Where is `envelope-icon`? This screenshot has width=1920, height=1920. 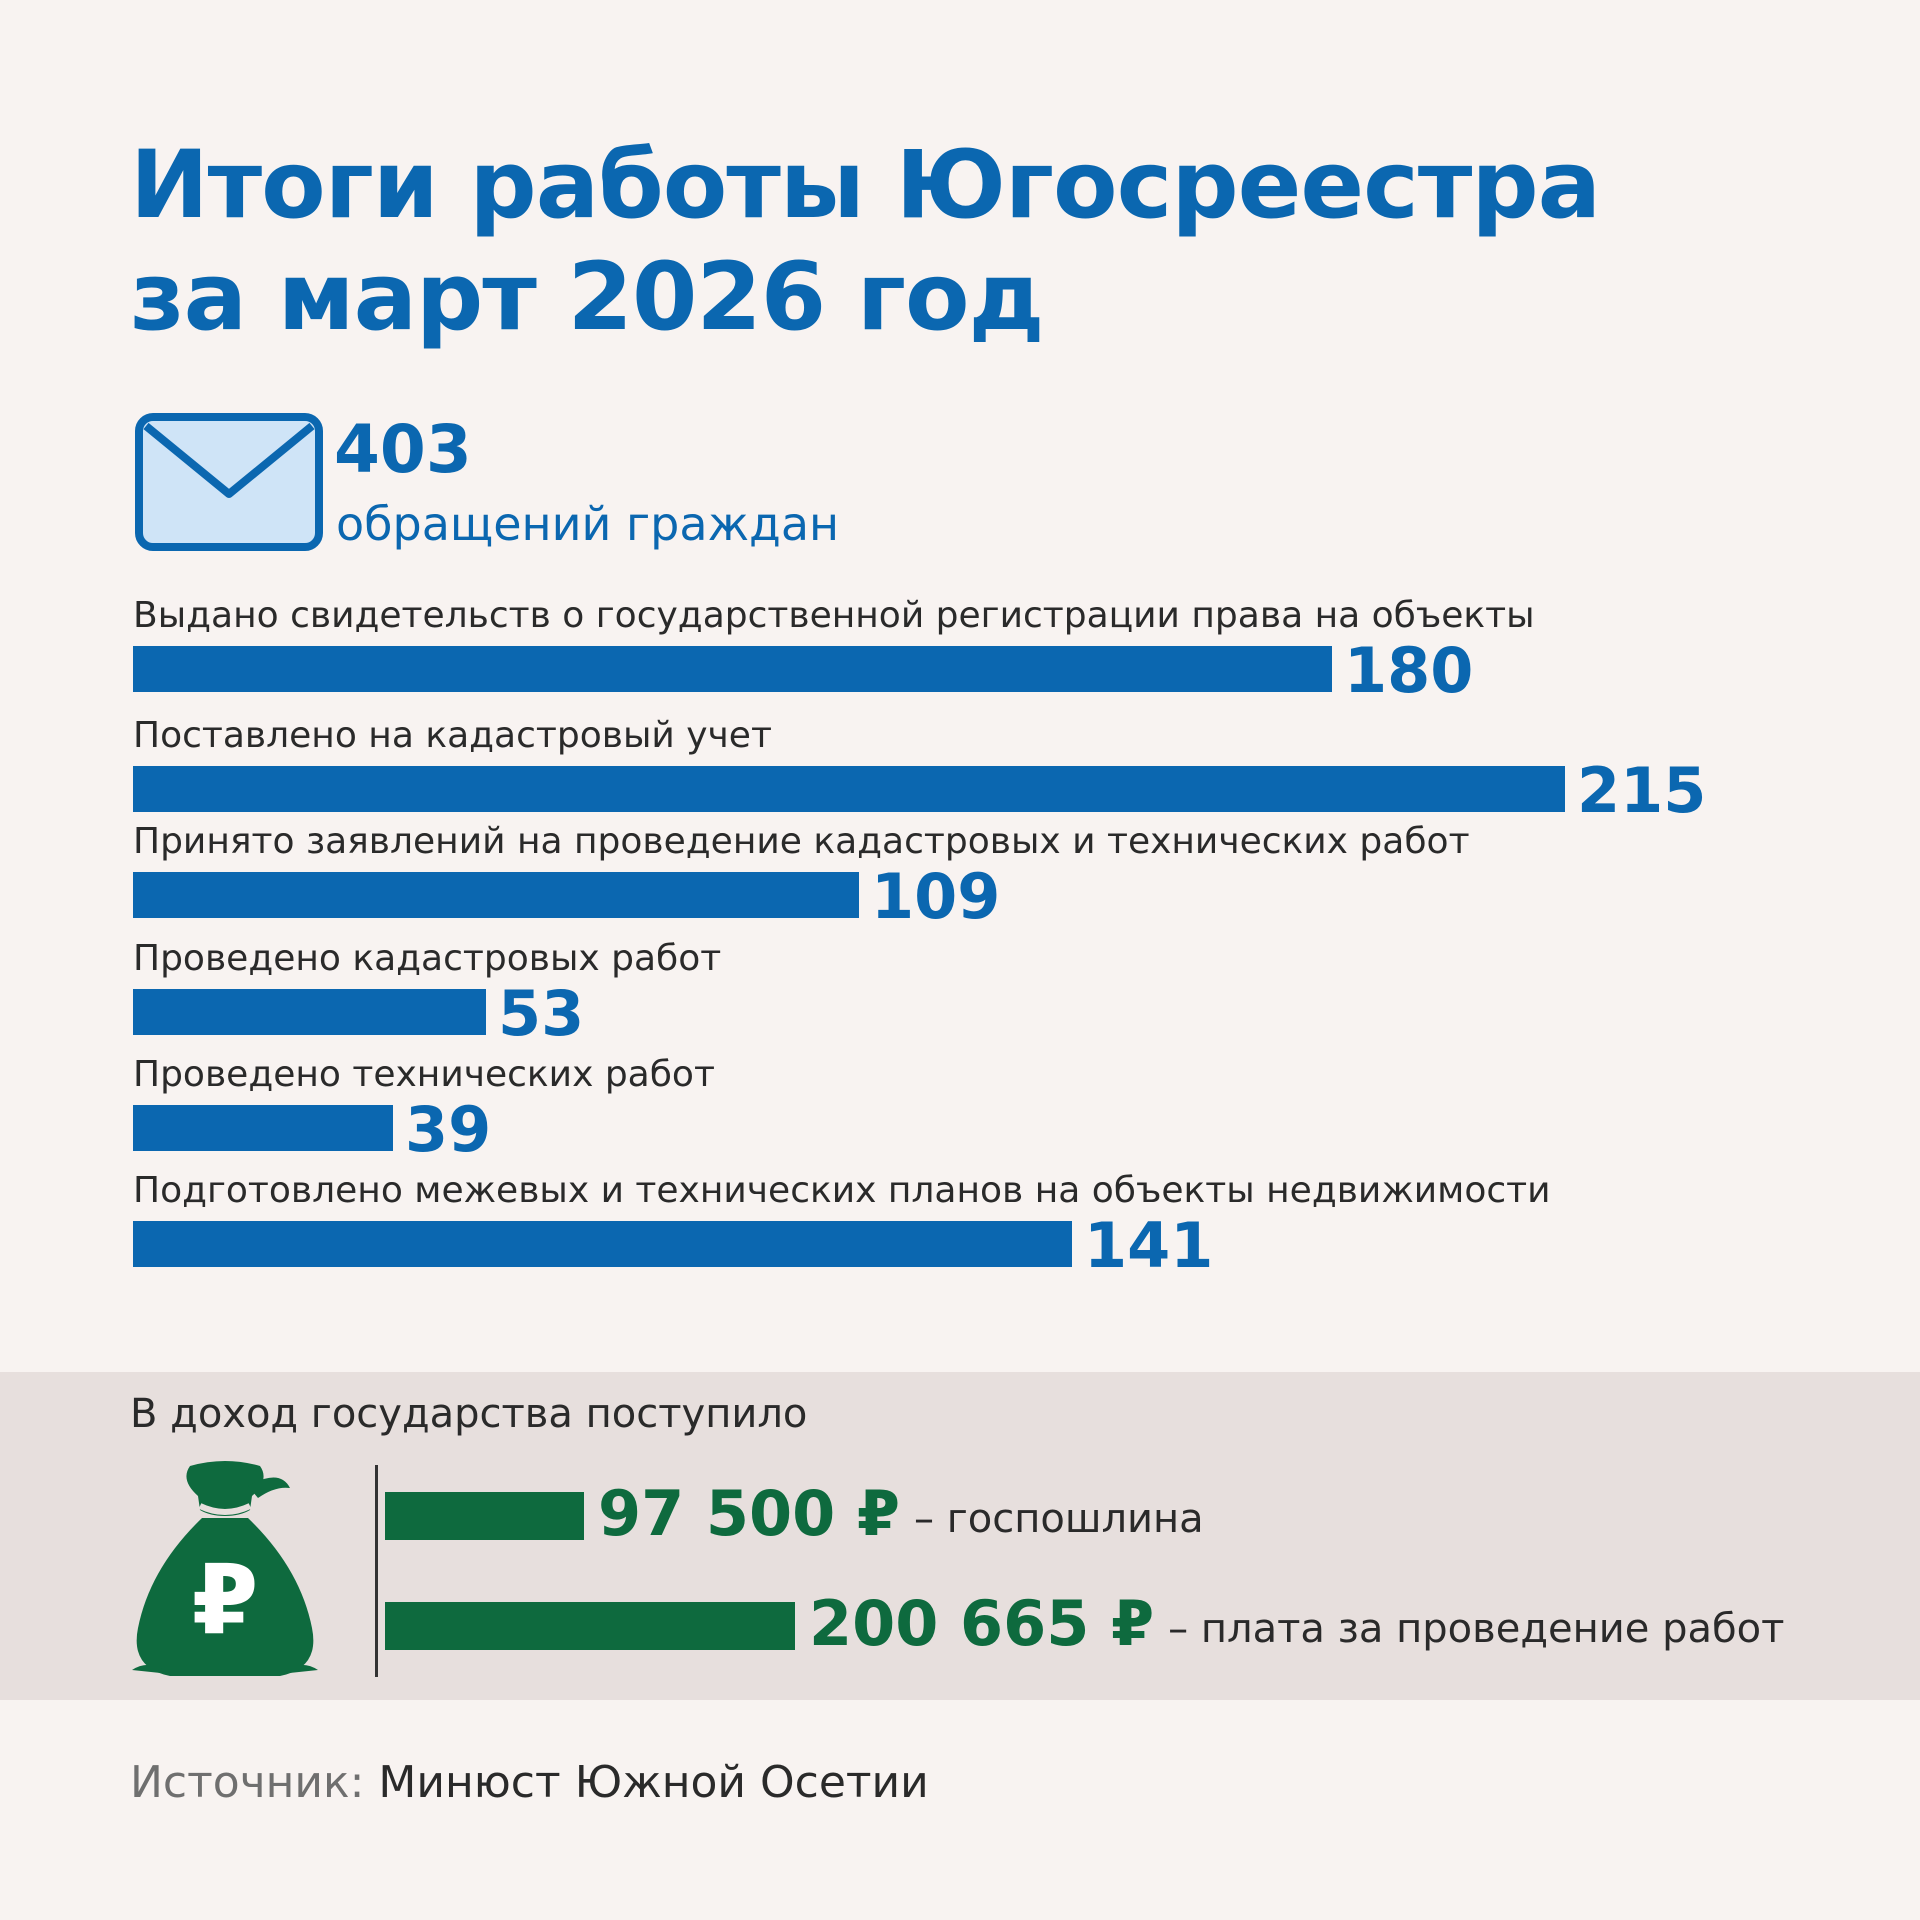 envelope-icon is located at coordinates (229, 482).